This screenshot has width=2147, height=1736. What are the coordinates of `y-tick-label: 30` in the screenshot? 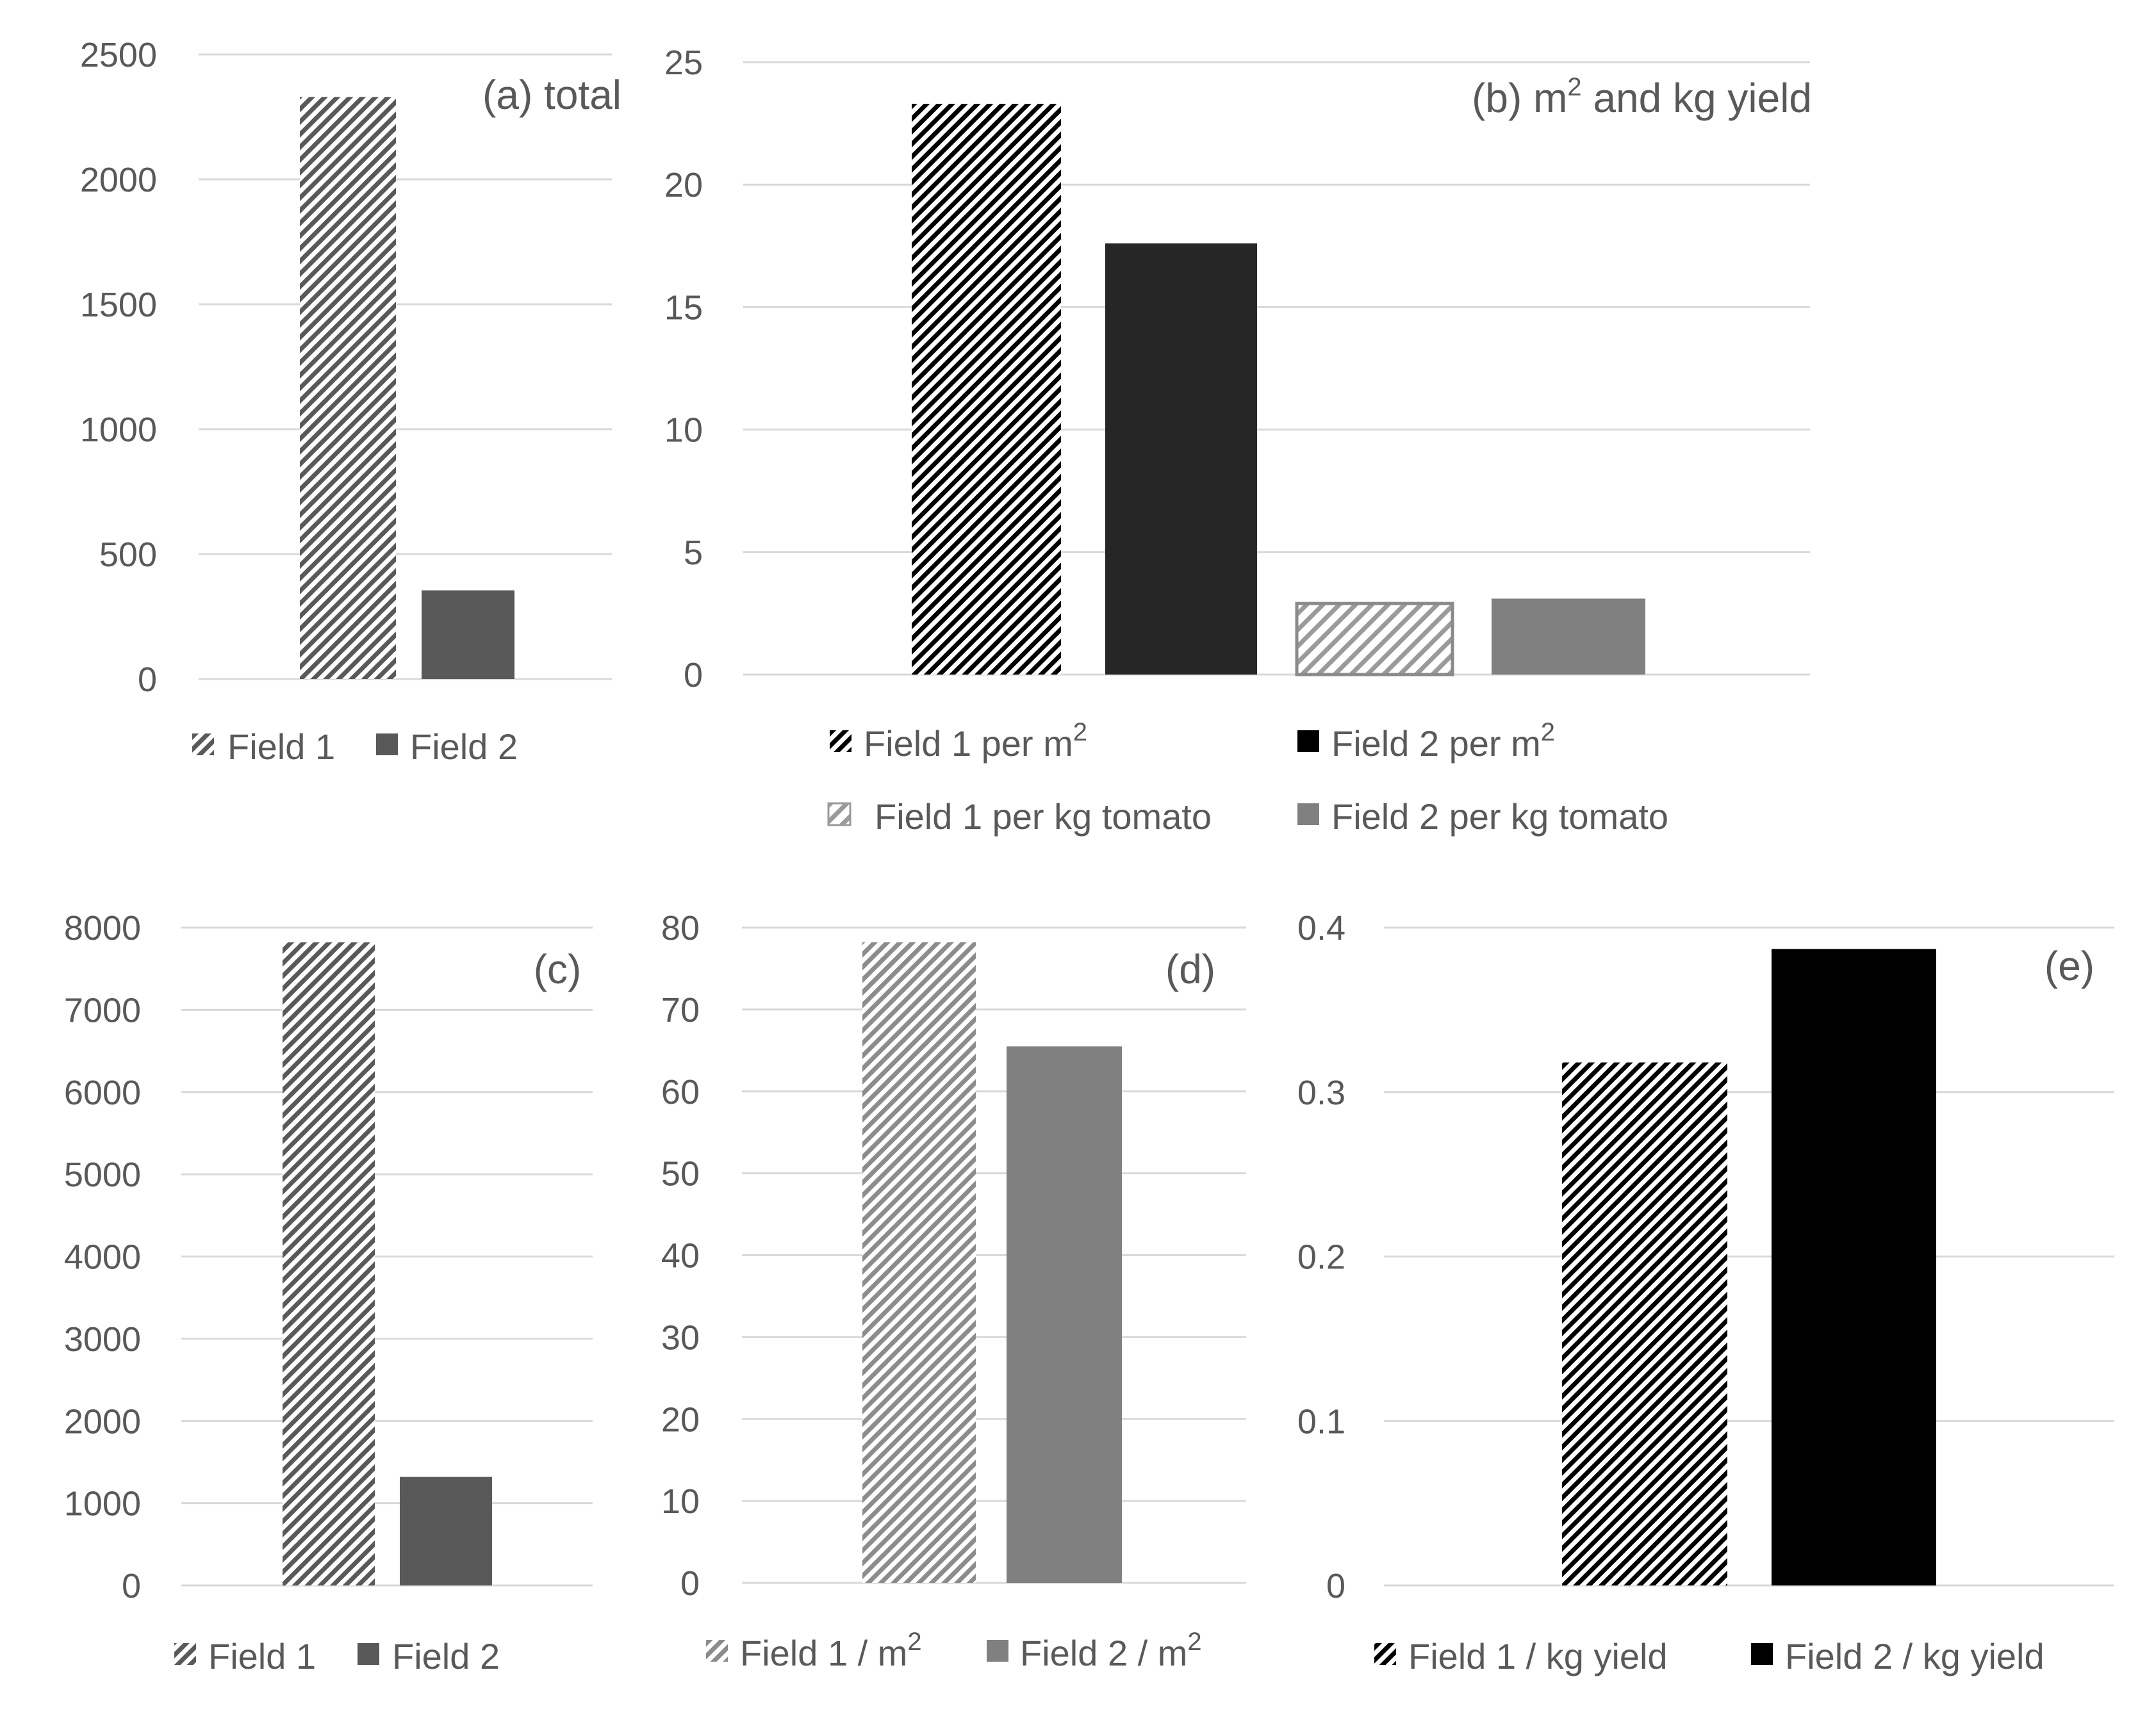 It's located at (680, 1337).